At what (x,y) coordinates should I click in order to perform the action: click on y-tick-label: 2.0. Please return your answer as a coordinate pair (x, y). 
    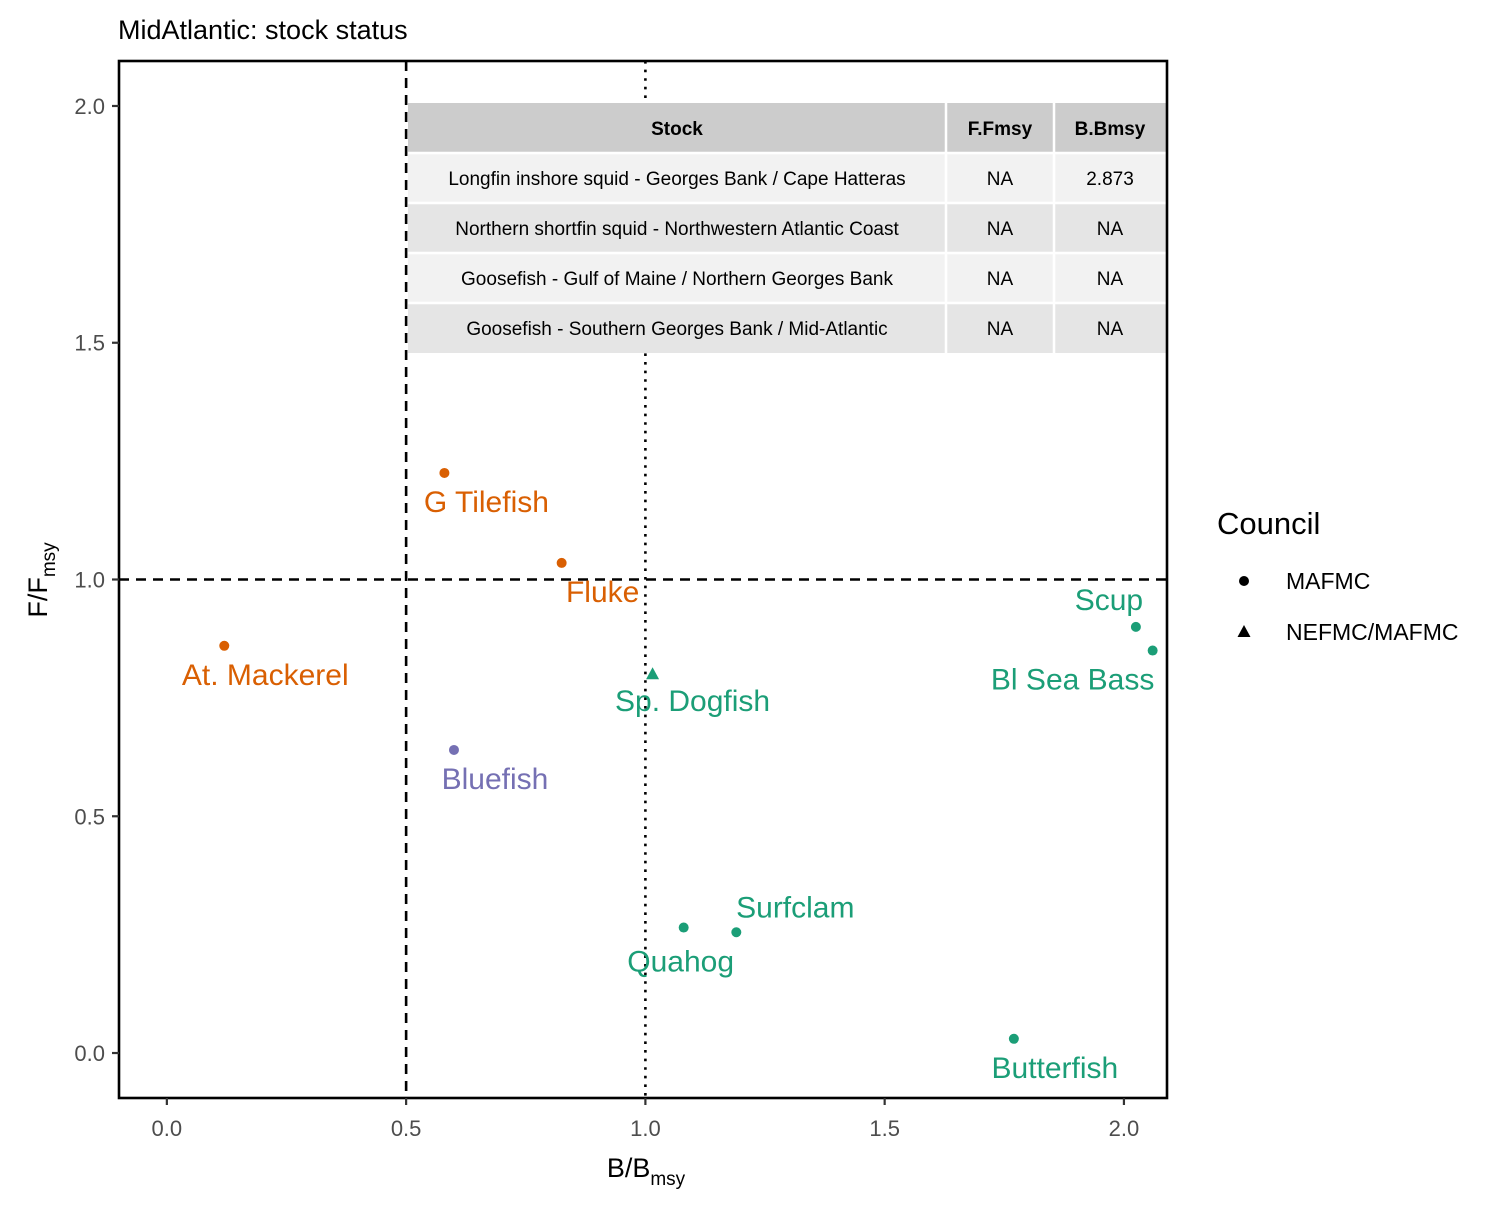
    Looking at the image, I should click on (89, 106).